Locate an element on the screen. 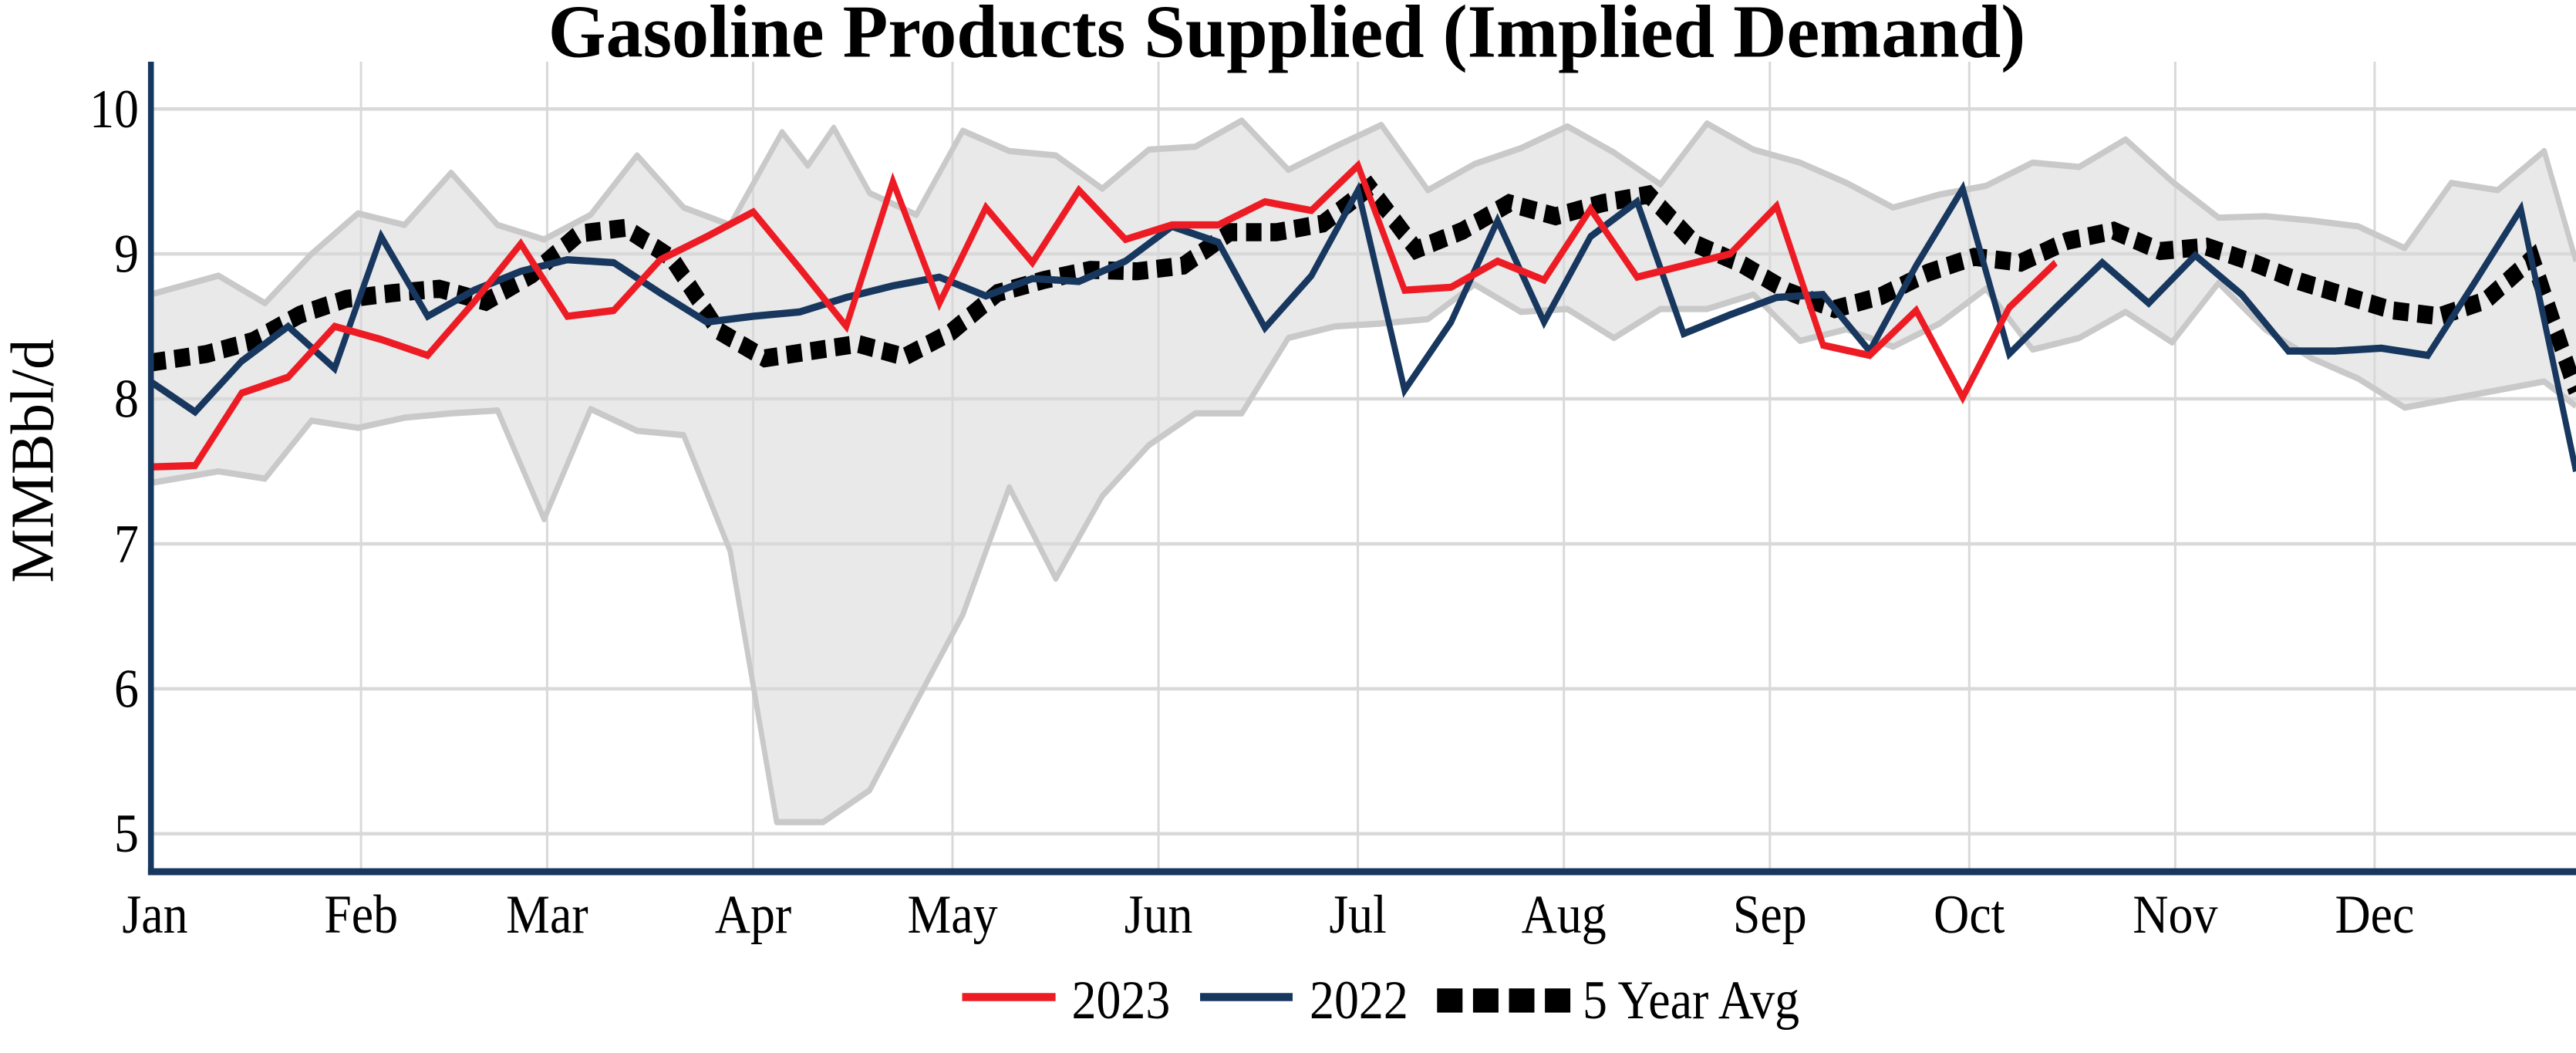 This screenshot has height=1053, width=2576. svg-text: Apr is located at coordinates (753, 915).